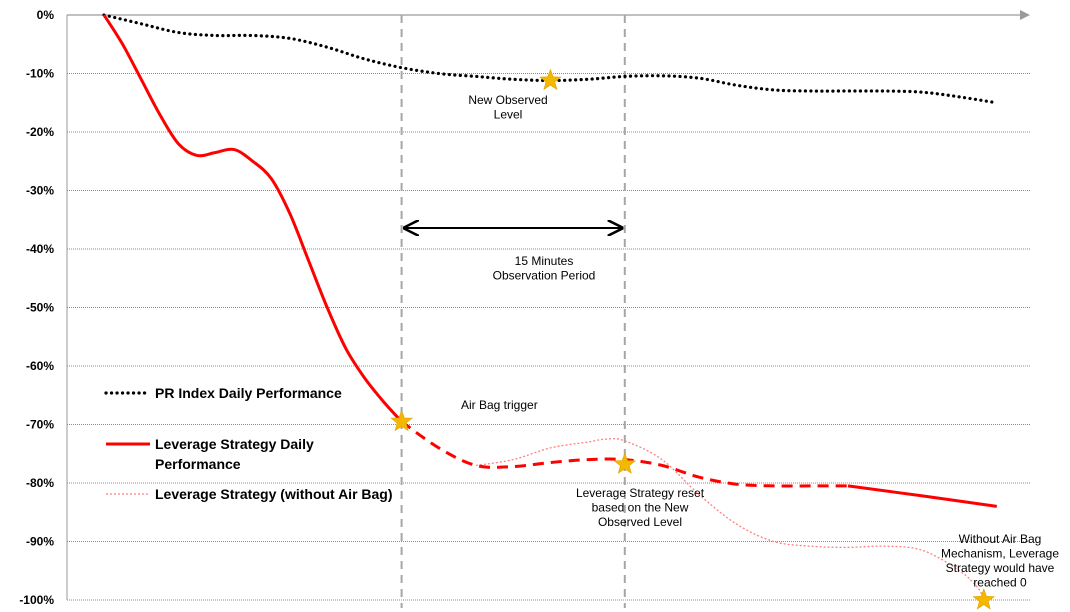 Image resolution: width=1070 pixels, height=612 pixels. What do you see at coordinates (40, 191) in the screenshot?
I see `y-tick-label: -30%` at bounding box center [40, 191].